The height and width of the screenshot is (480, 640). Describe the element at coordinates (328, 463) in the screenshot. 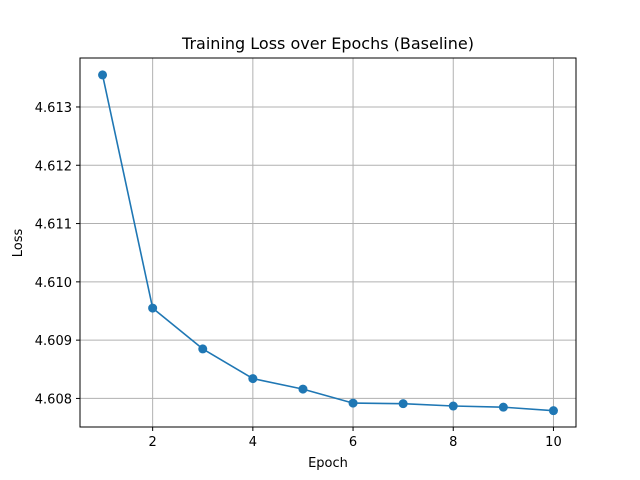

I see `x-axis-label: Epoch` at that location.